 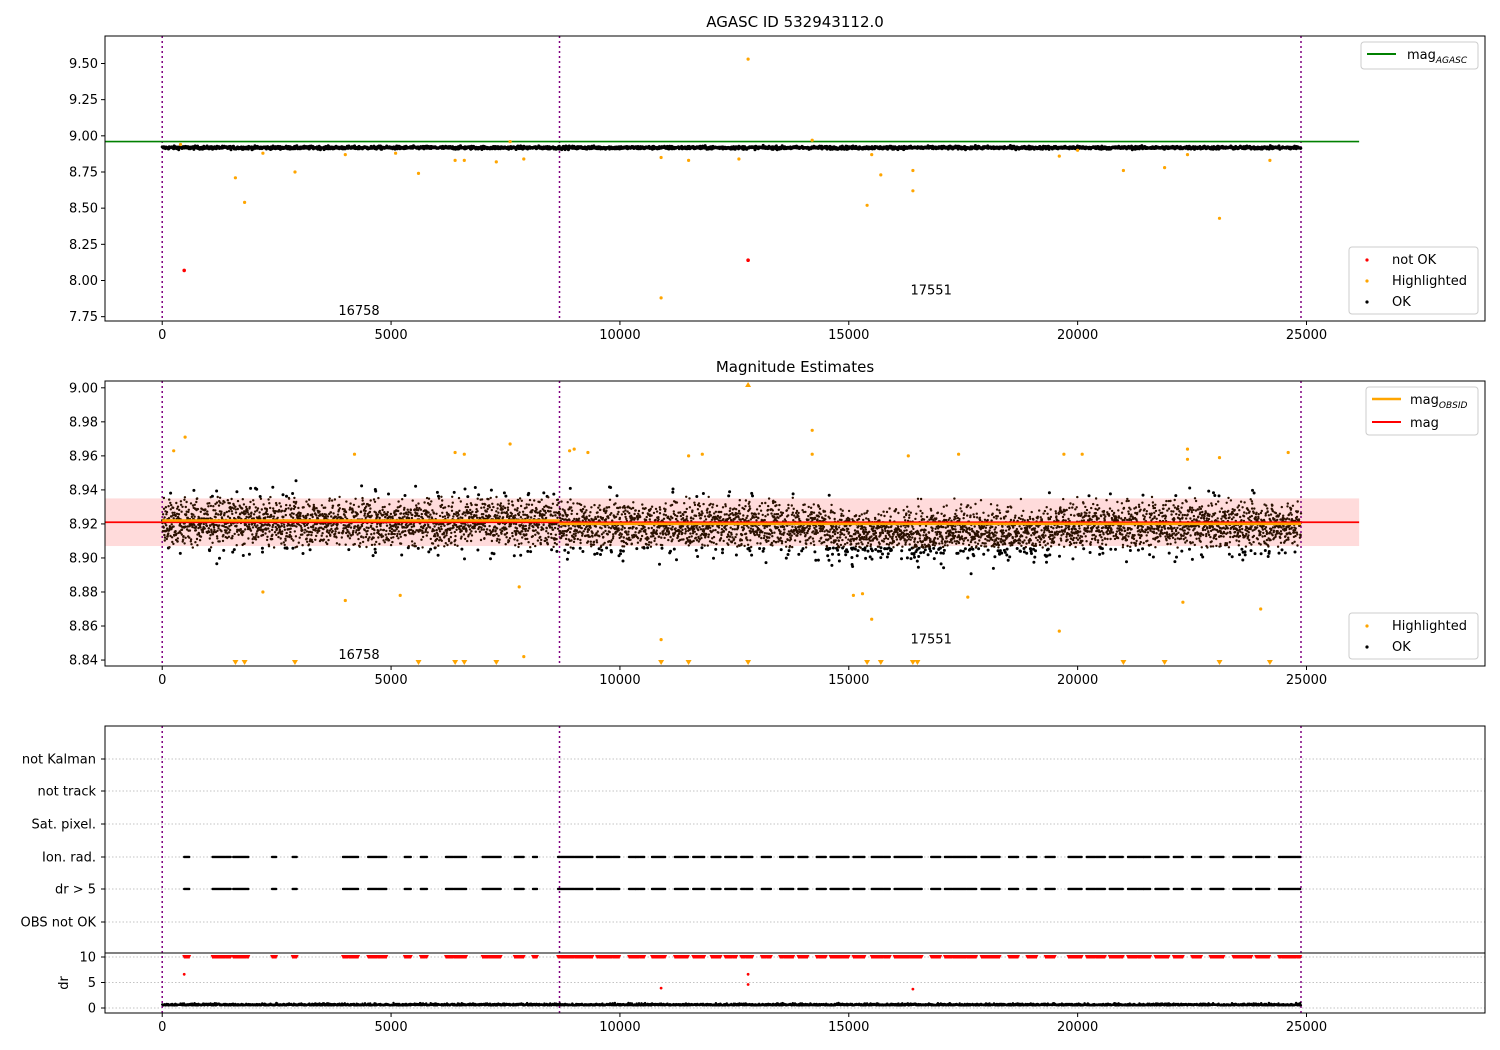 What do you see at coordinates (391, 335) in the screenshot?
I see `x-tick-label: 5000` at bounding box center [391, 335].